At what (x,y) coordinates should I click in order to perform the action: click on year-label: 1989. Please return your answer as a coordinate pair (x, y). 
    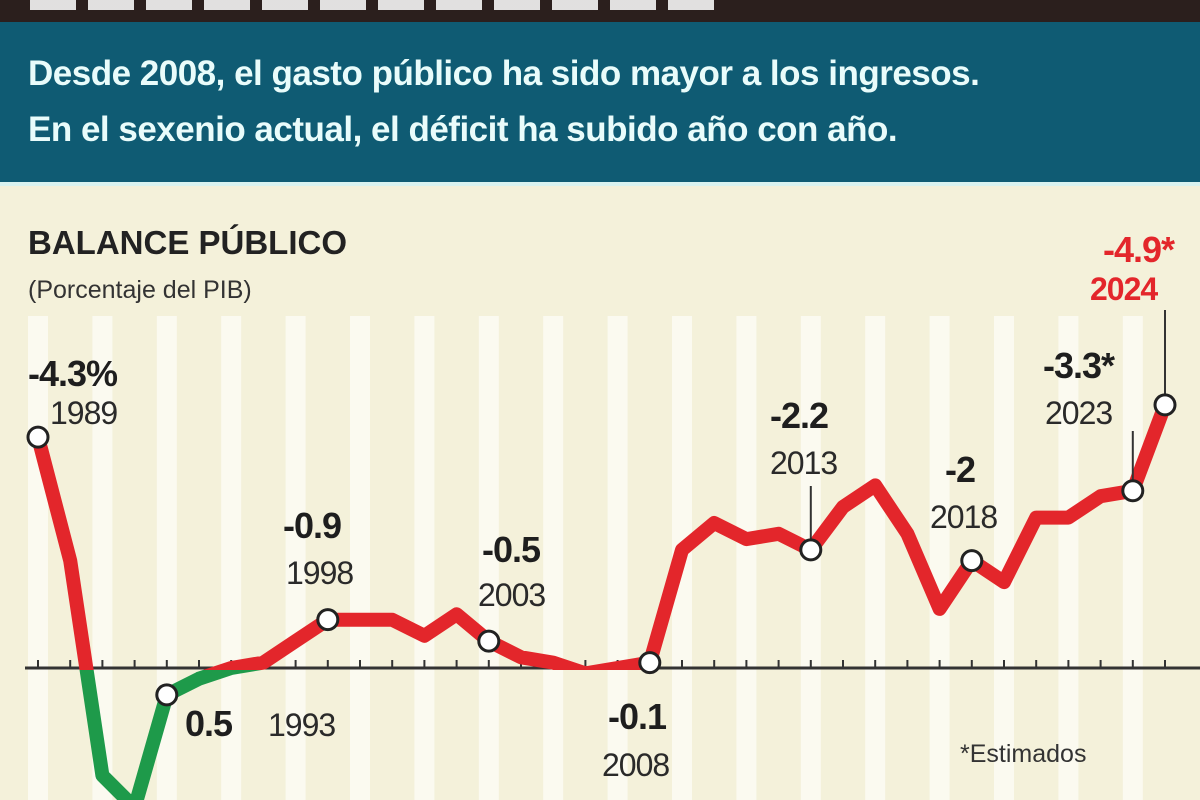
    Looking at the image, I should click on (83, 413).